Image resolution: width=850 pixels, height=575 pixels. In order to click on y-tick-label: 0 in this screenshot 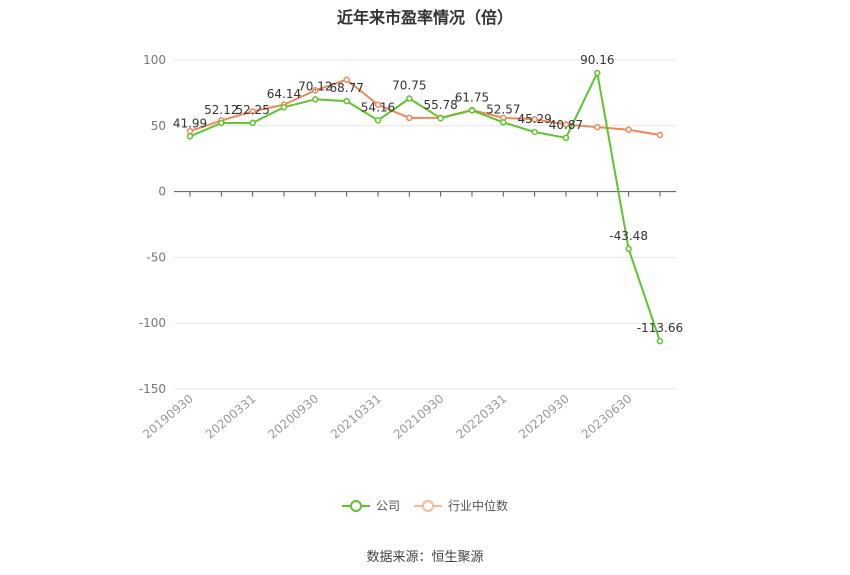, I will do `click(162, 192)`.